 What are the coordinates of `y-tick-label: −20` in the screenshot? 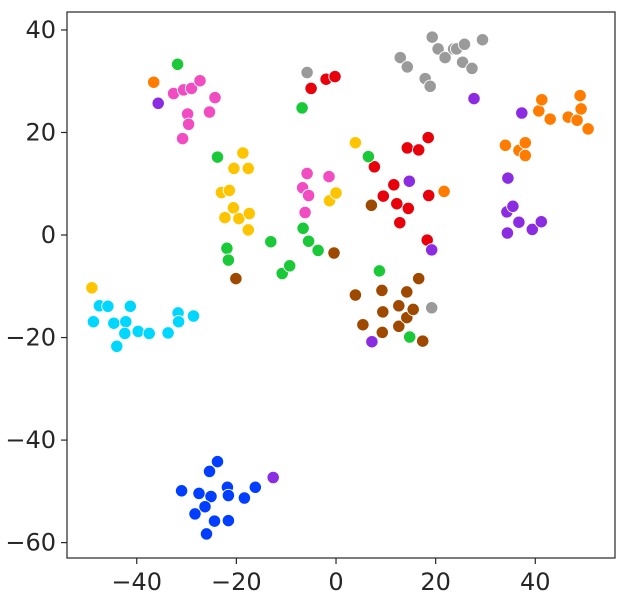 It's located at (30, 338).